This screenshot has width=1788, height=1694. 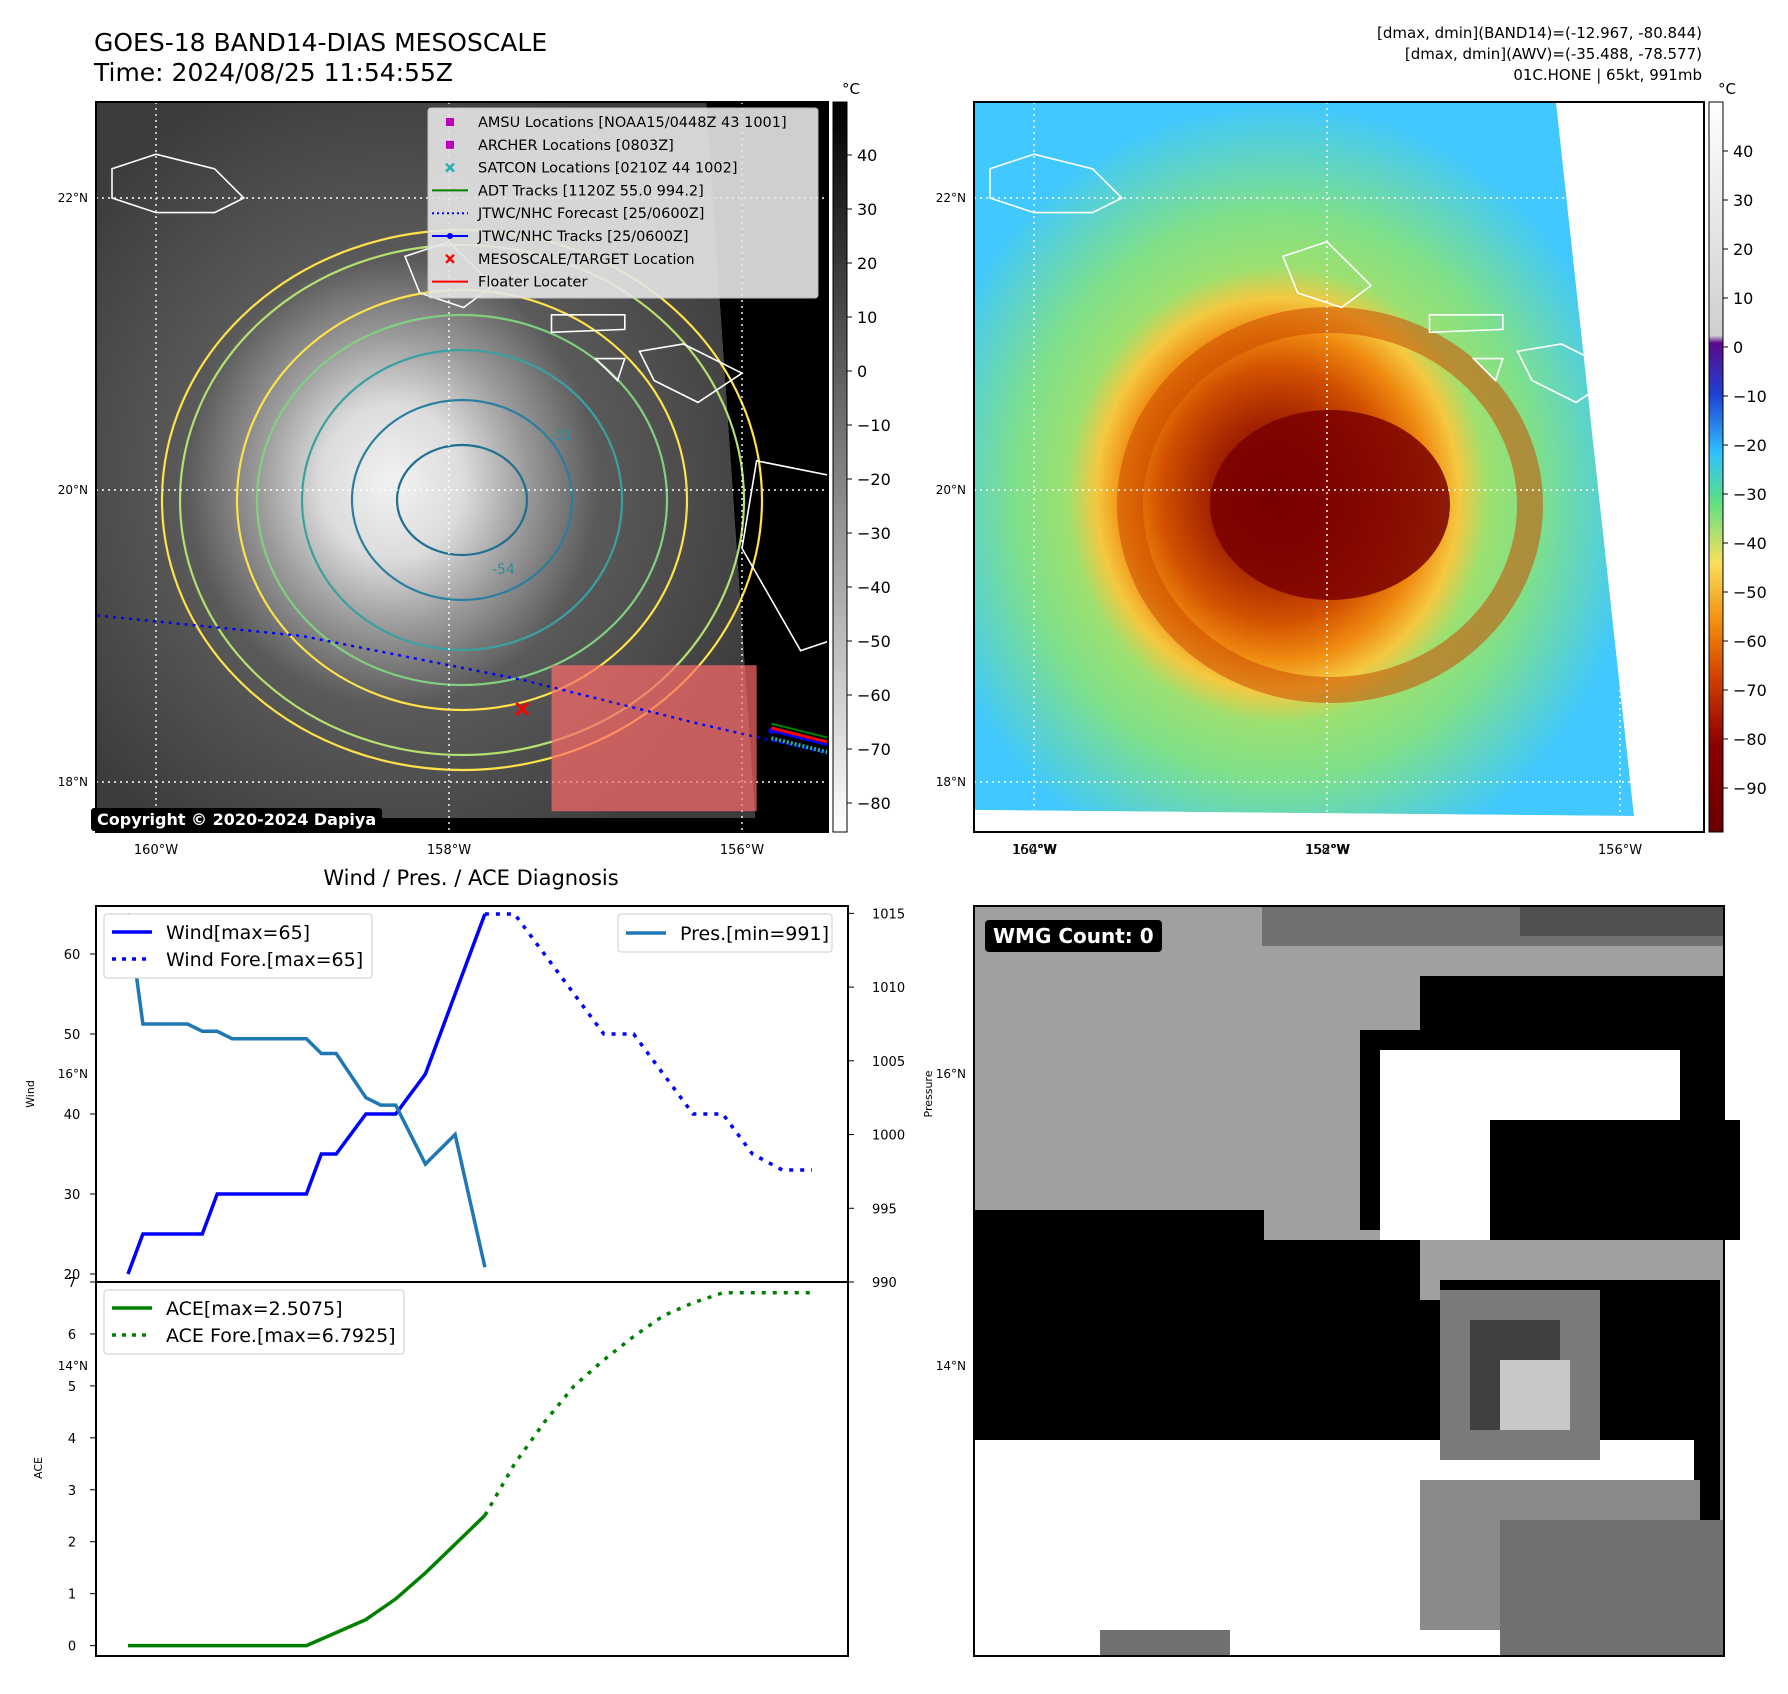 What do you see at coordinates (851, 89) in the screenshot?
I see `colorbar-unit: °C` at bounding box center [851, 89].